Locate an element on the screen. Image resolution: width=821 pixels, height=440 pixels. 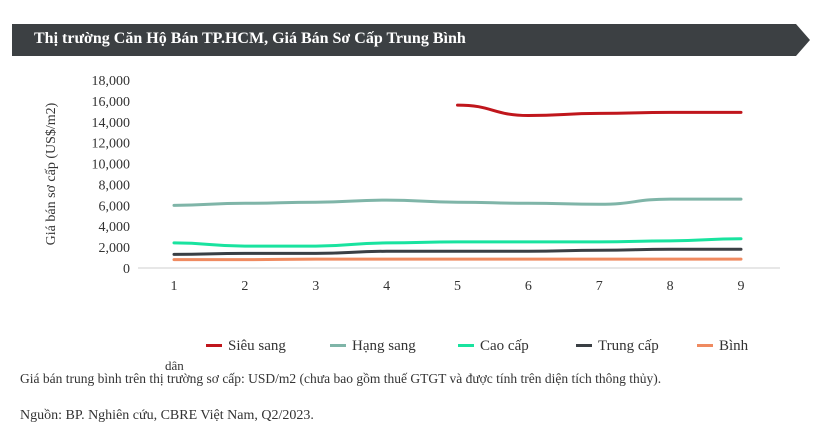
x-tick-label: 9 is located at coordinates (741, 286).